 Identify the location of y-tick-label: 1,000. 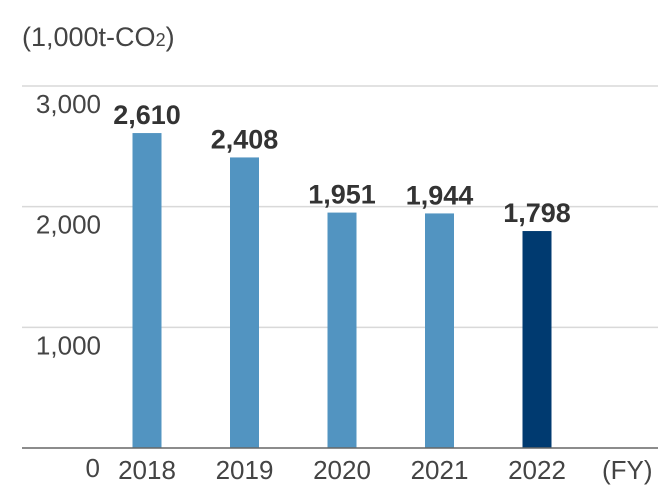
(68, 345).